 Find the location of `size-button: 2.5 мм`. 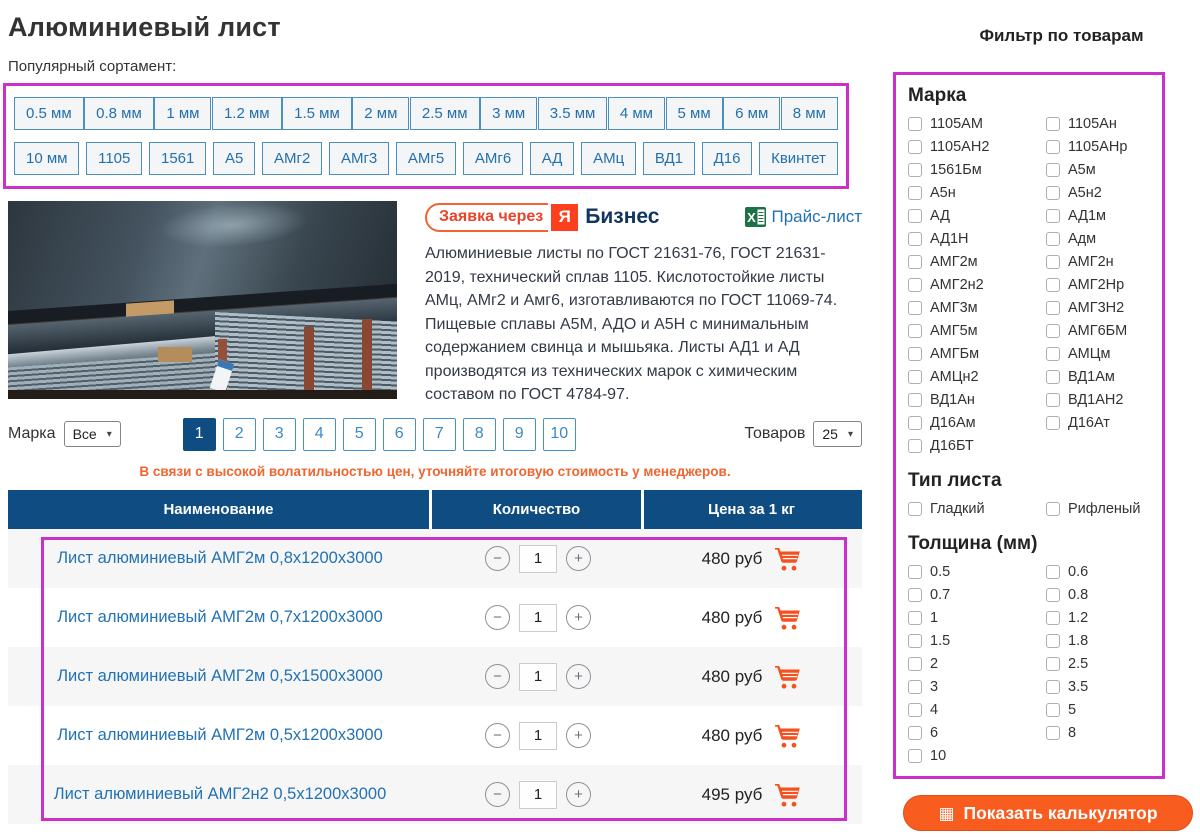

size-button: 2.5 мм is located at coordinates (444, 113).